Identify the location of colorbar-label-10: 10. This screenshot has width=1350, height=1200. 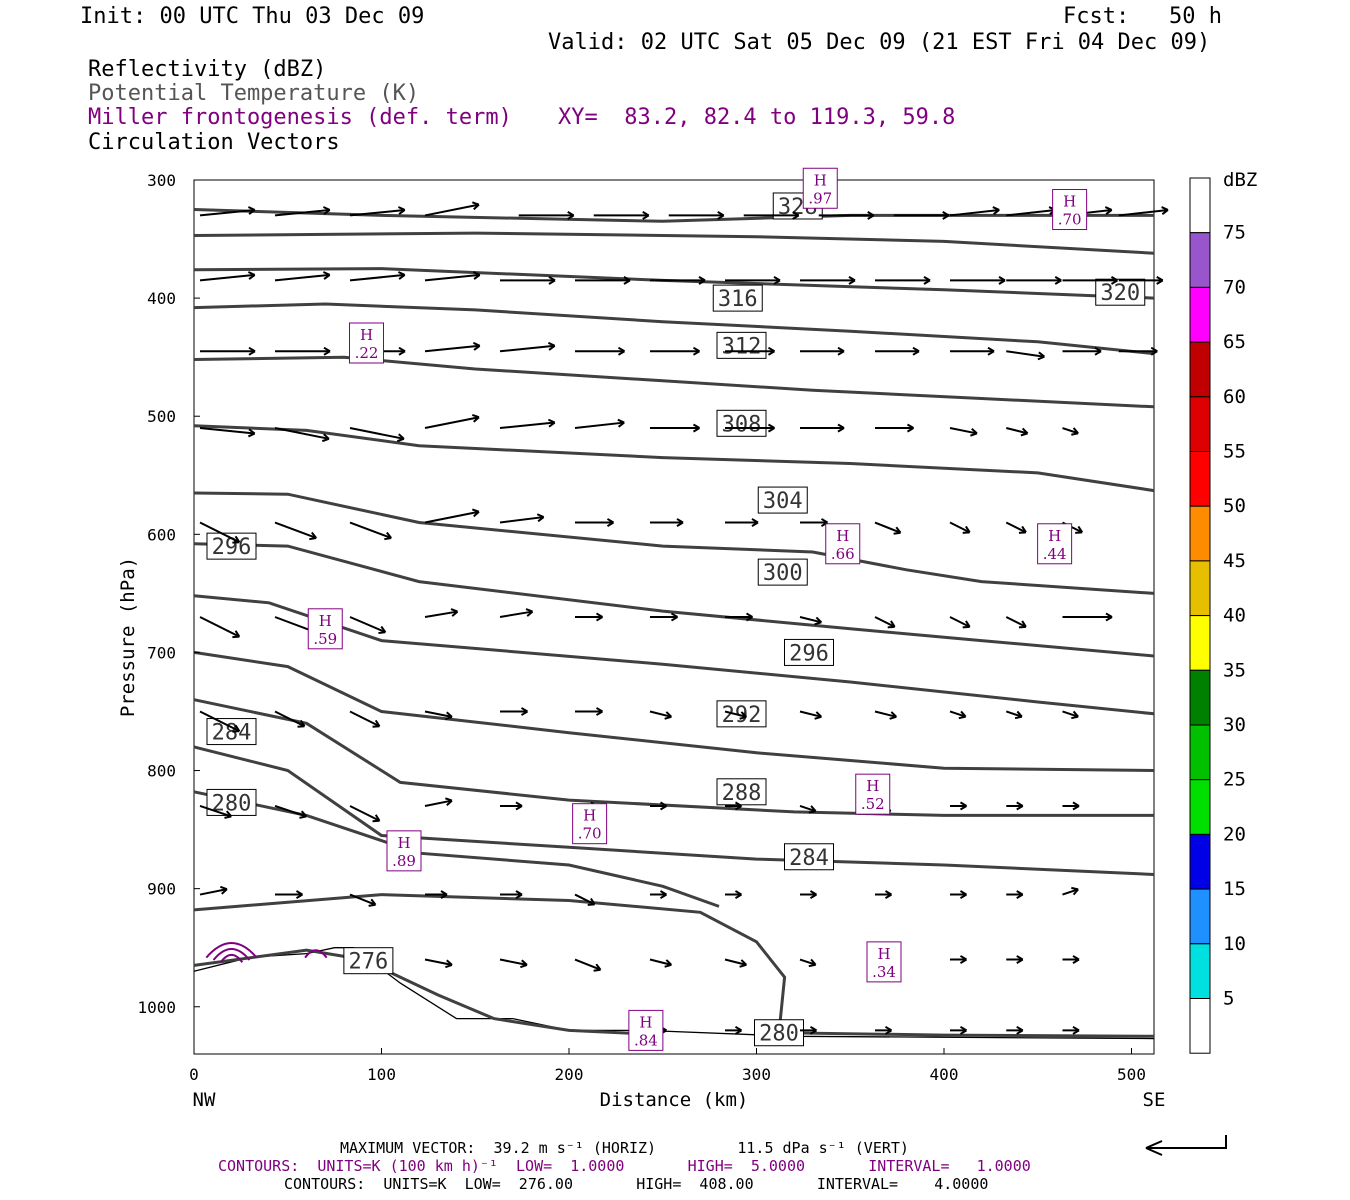
(1234, 944).